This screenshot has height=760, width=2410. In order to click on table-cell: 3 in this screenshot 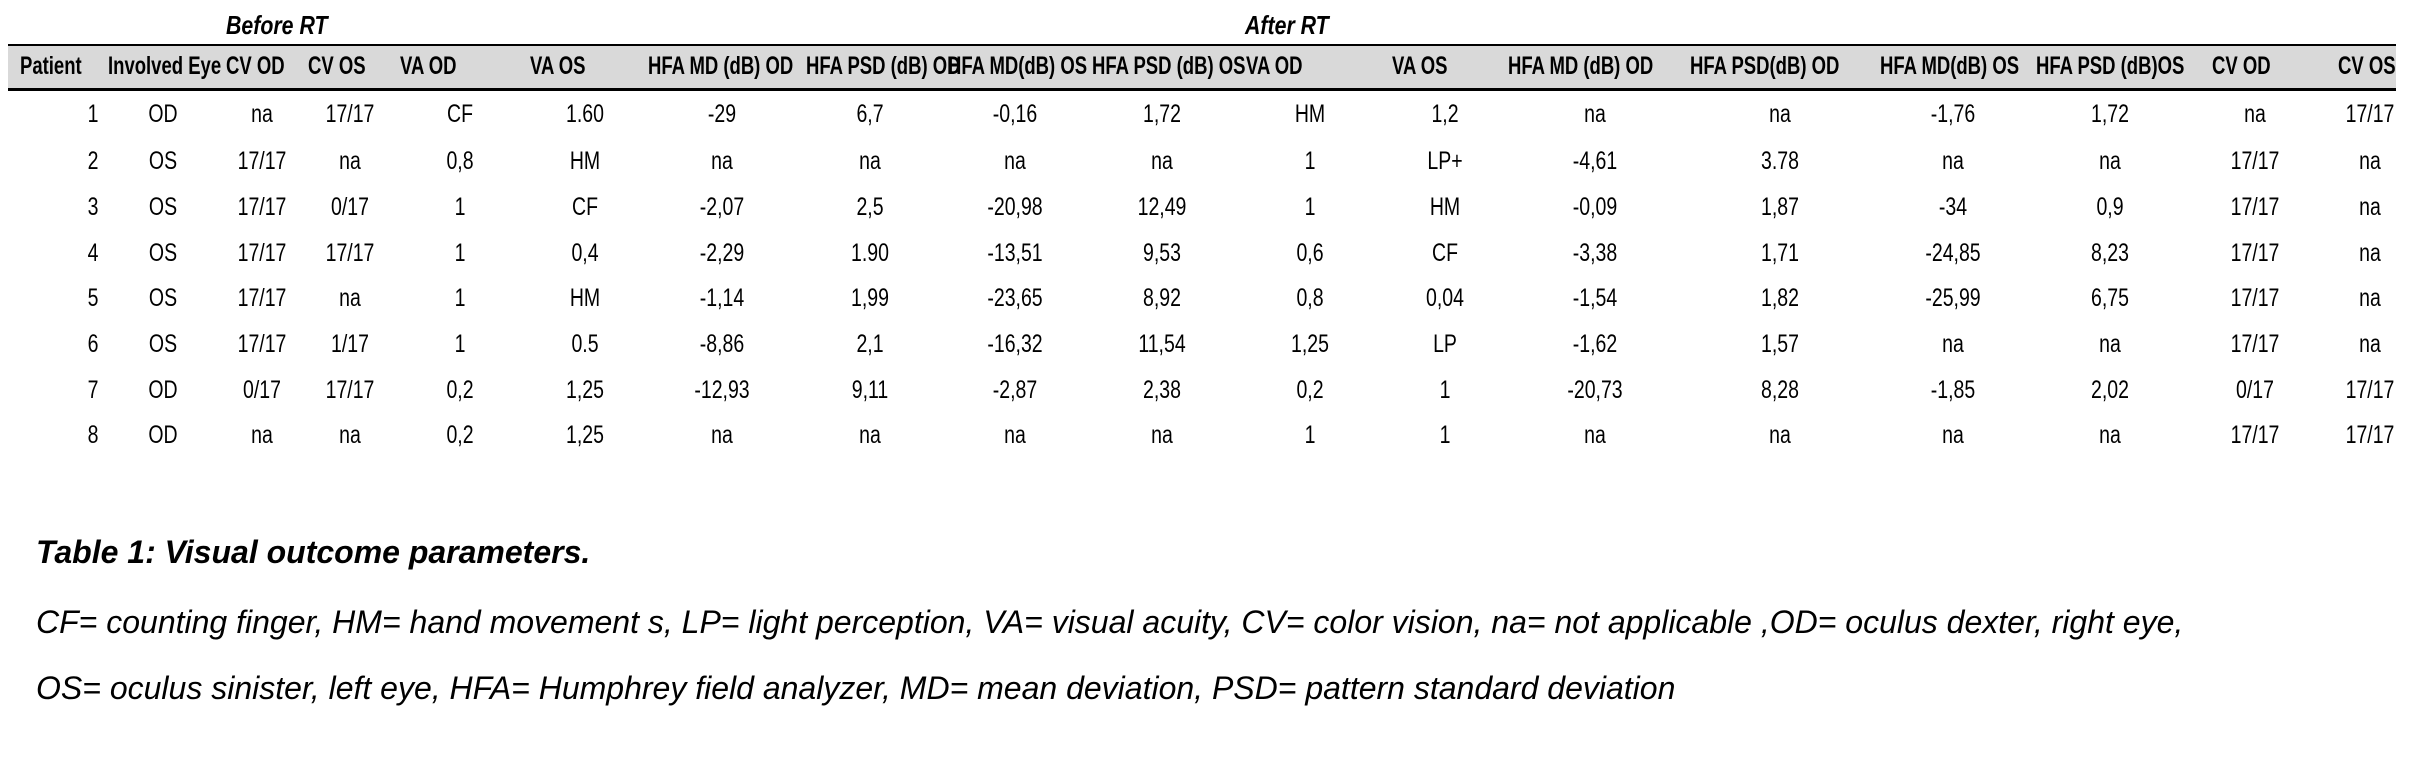, I will do `click(93, 207)`.